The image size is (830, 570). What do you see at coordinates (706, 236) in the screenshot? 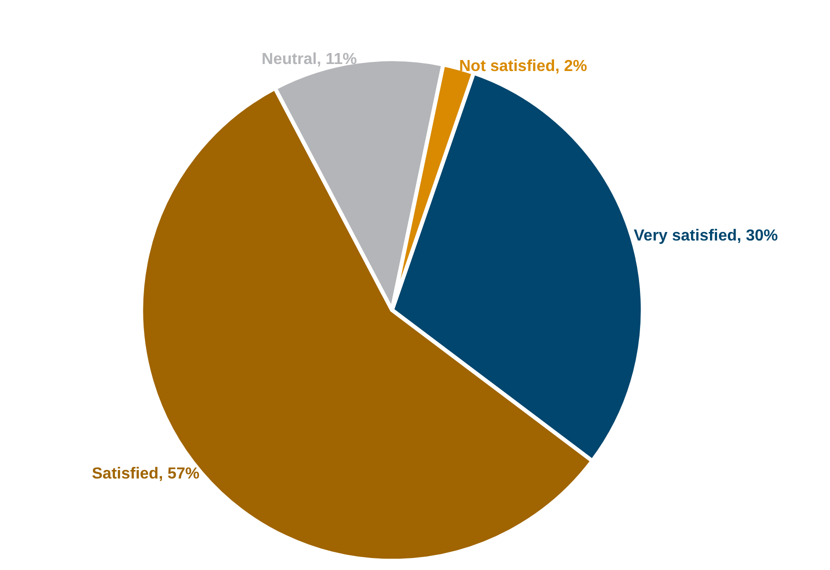
I see `slice-label: Very satisfied, 30%` at bounding box center [706, 236].